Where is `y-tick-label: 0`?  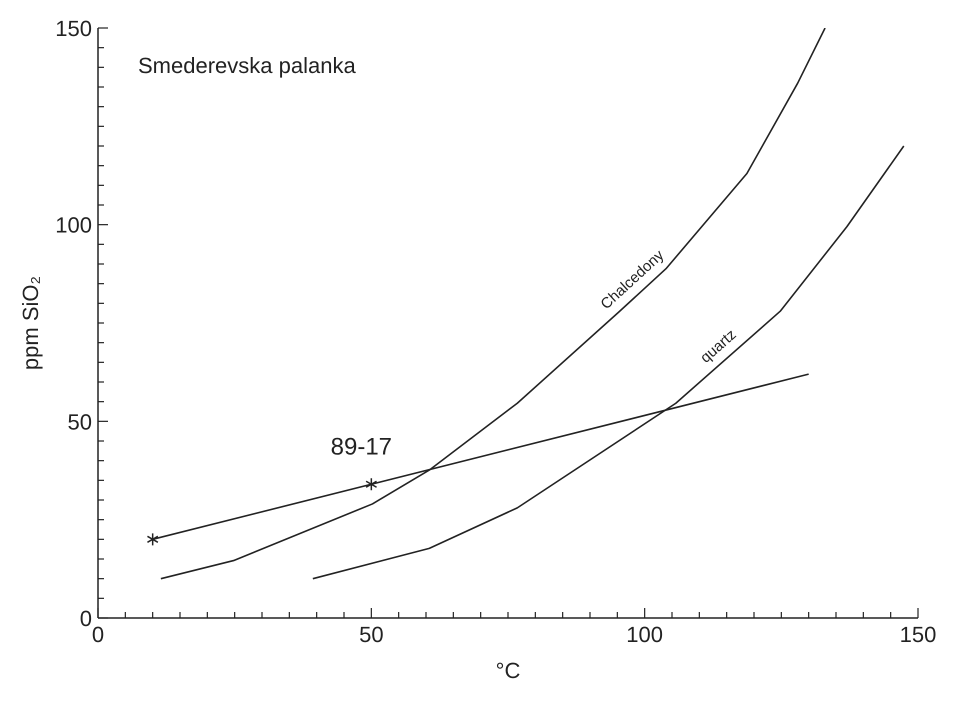 y-tick-label: 0 is located at coordinates (86, 618).